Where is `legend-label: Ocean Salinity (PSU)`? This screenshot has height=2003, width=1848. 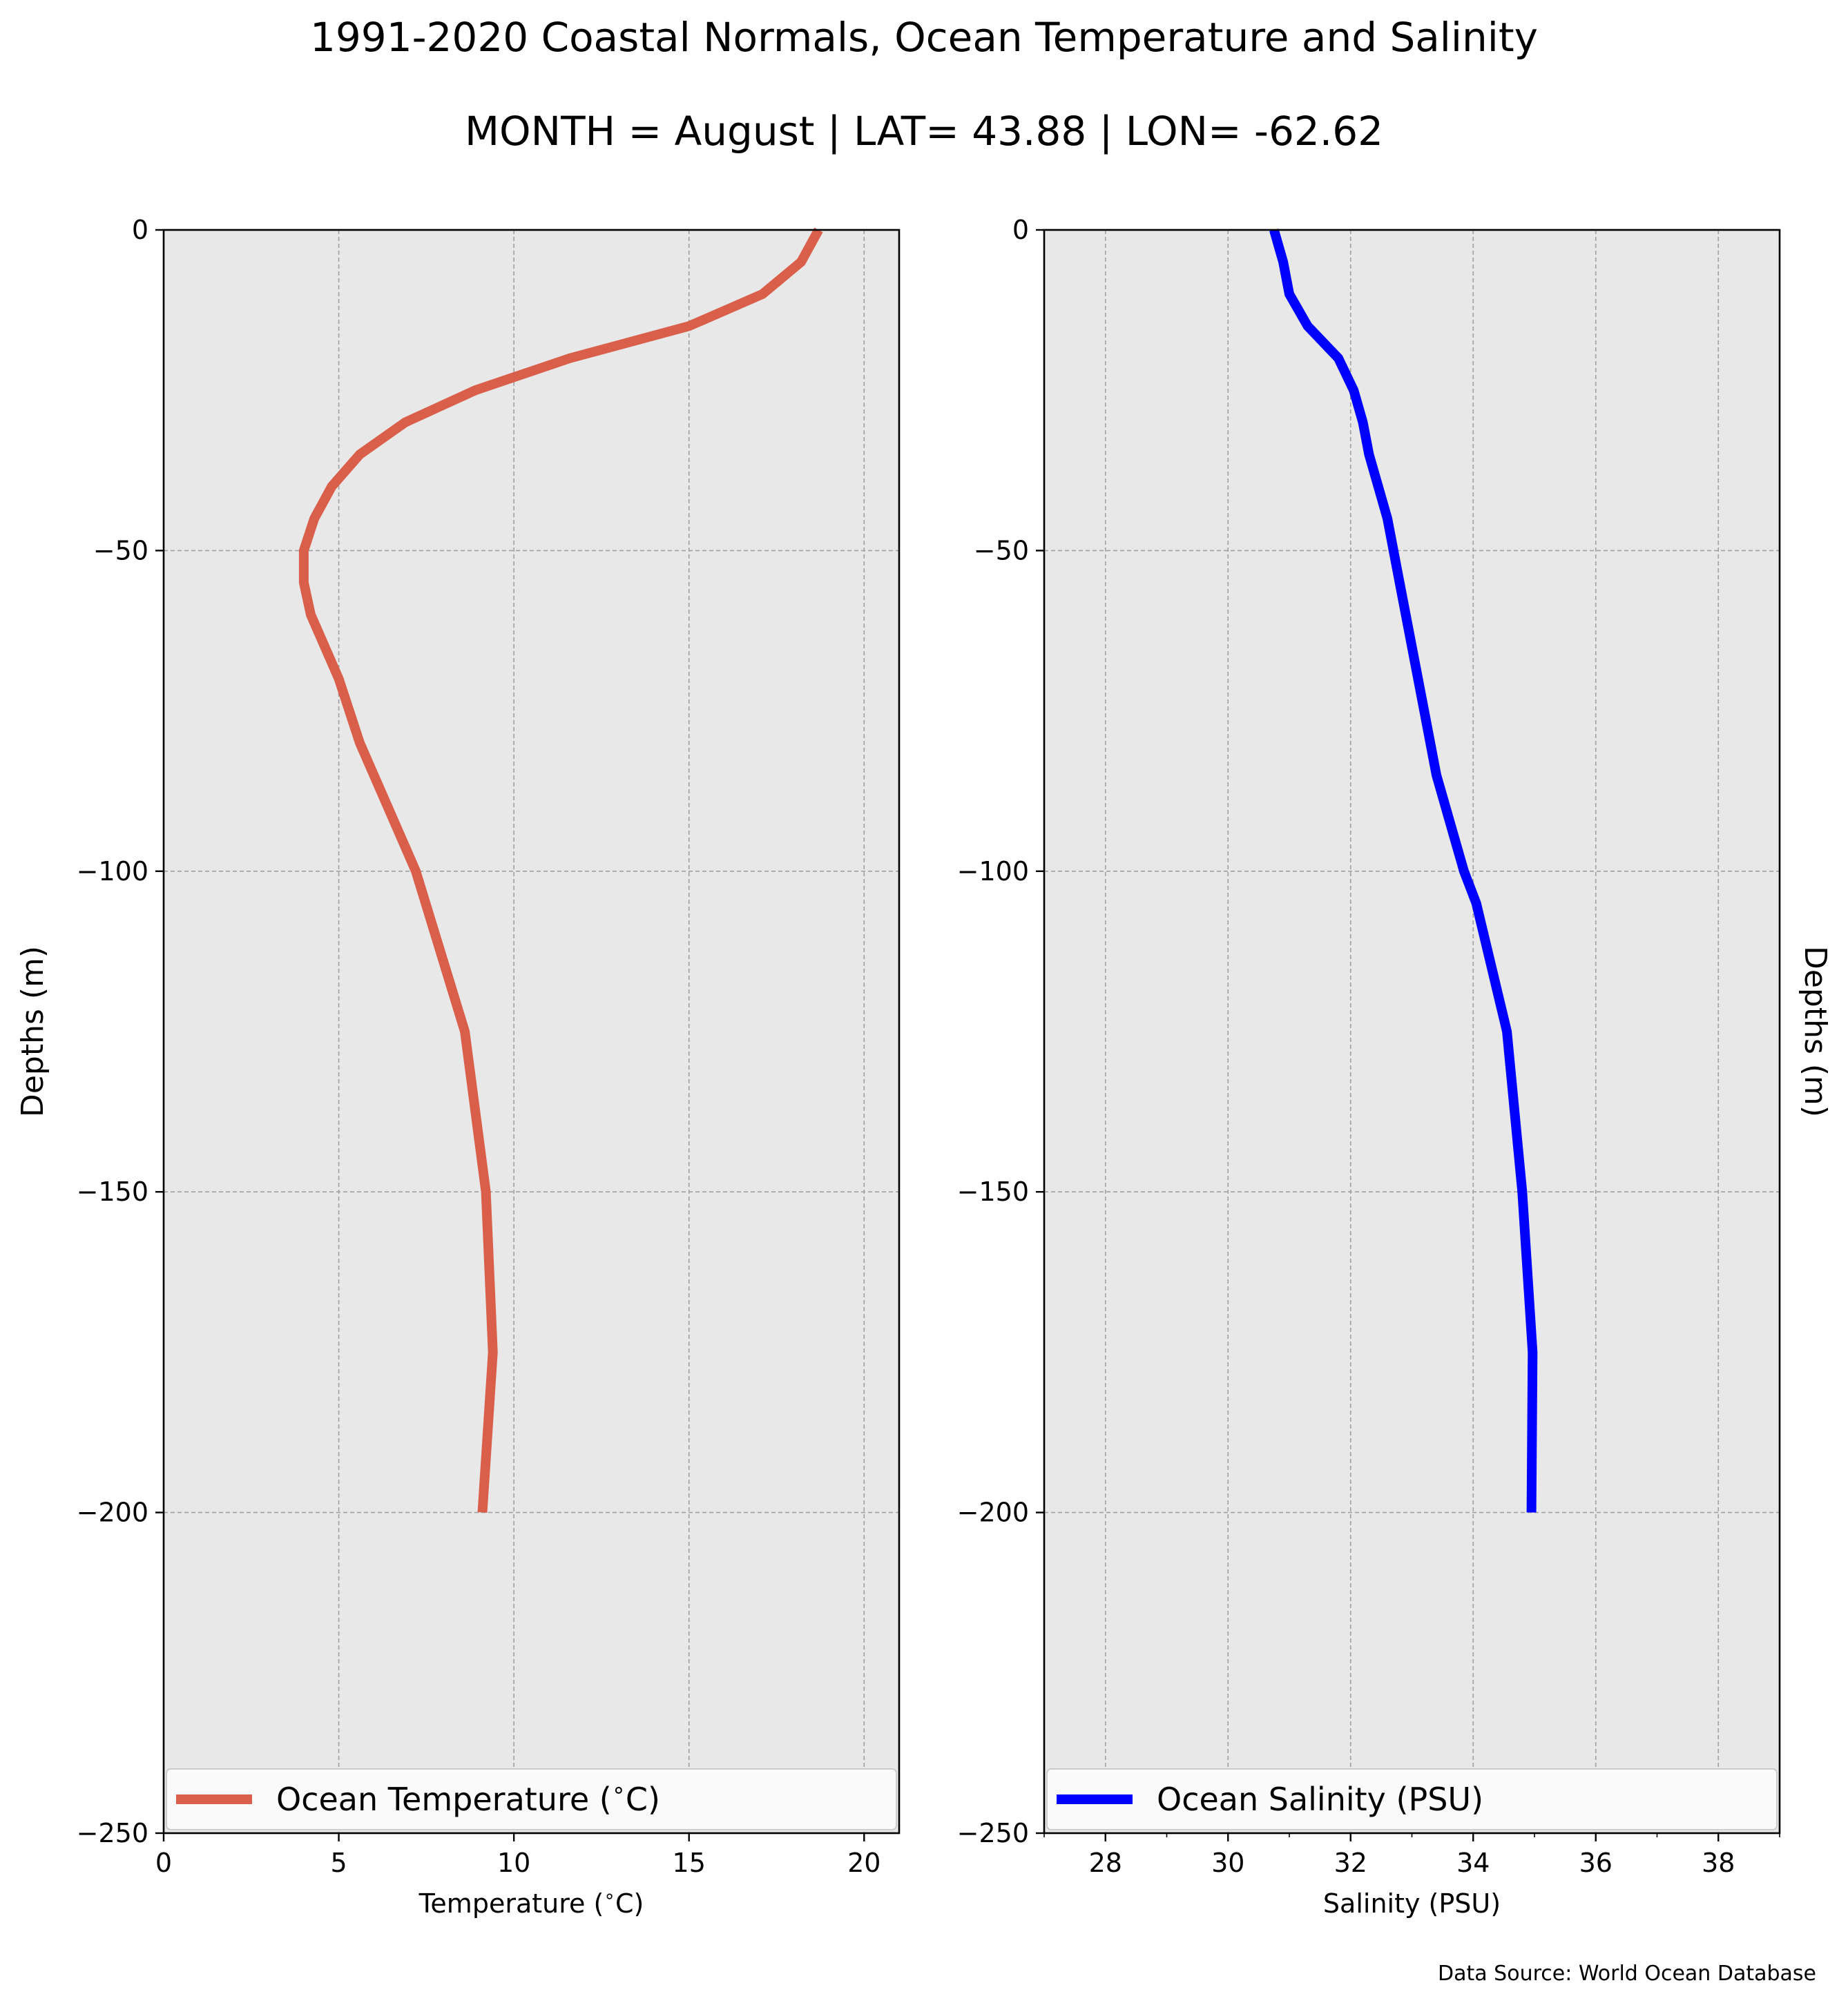
legend-label: Ocean Salinity (PSU) is located at coordinates (1320, 1799).